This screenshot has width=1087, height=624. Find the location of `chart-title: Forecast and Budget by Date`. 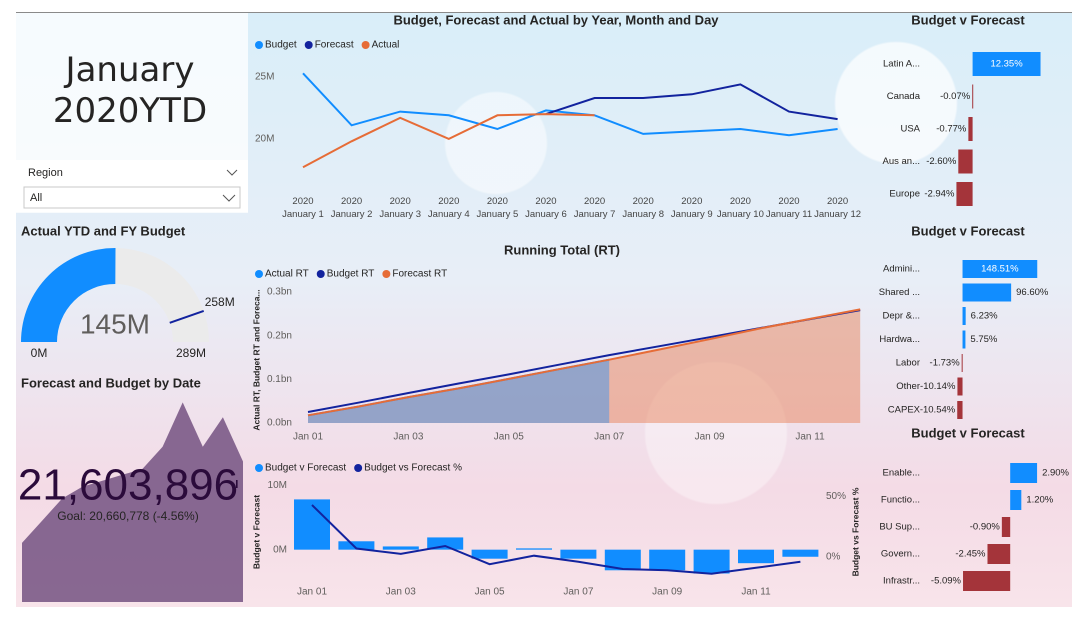

chart-title: Forecast and Budget by Date is located at coordinates (111, 382).